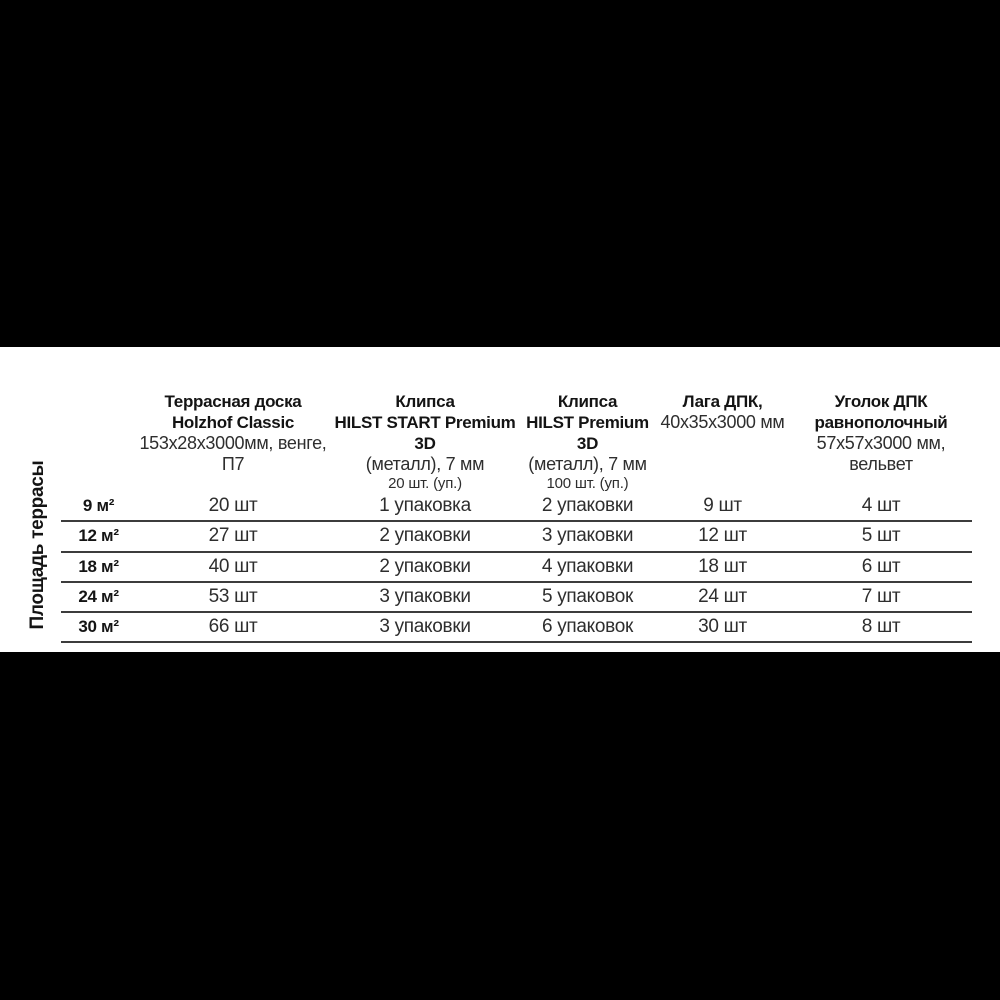 The image size is (1000, 1000). What do you see at coordinates (233, 567) in the screenshot?
I see `cell-value: 40 шт` at bounding box center [233, 567].